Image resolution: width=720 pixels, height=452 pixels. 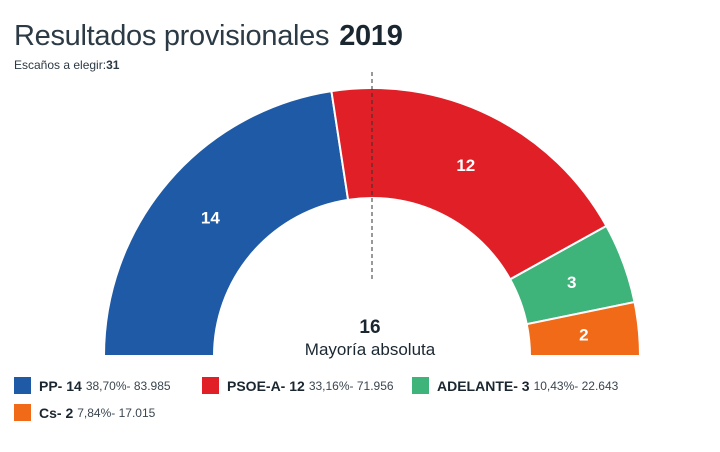 What do you see at coordinates (172, 36) in the screenshot?
I see `chart-title-text: Resultados provisionales` at bounding box center [172, 36].